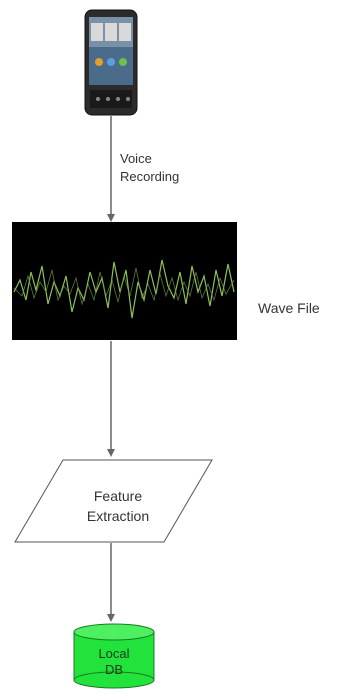  What do you see at coordinates (136, 158) in the screenshot?
I see `voice-recording-line-1: Voice` at bounding box center [136, 158].